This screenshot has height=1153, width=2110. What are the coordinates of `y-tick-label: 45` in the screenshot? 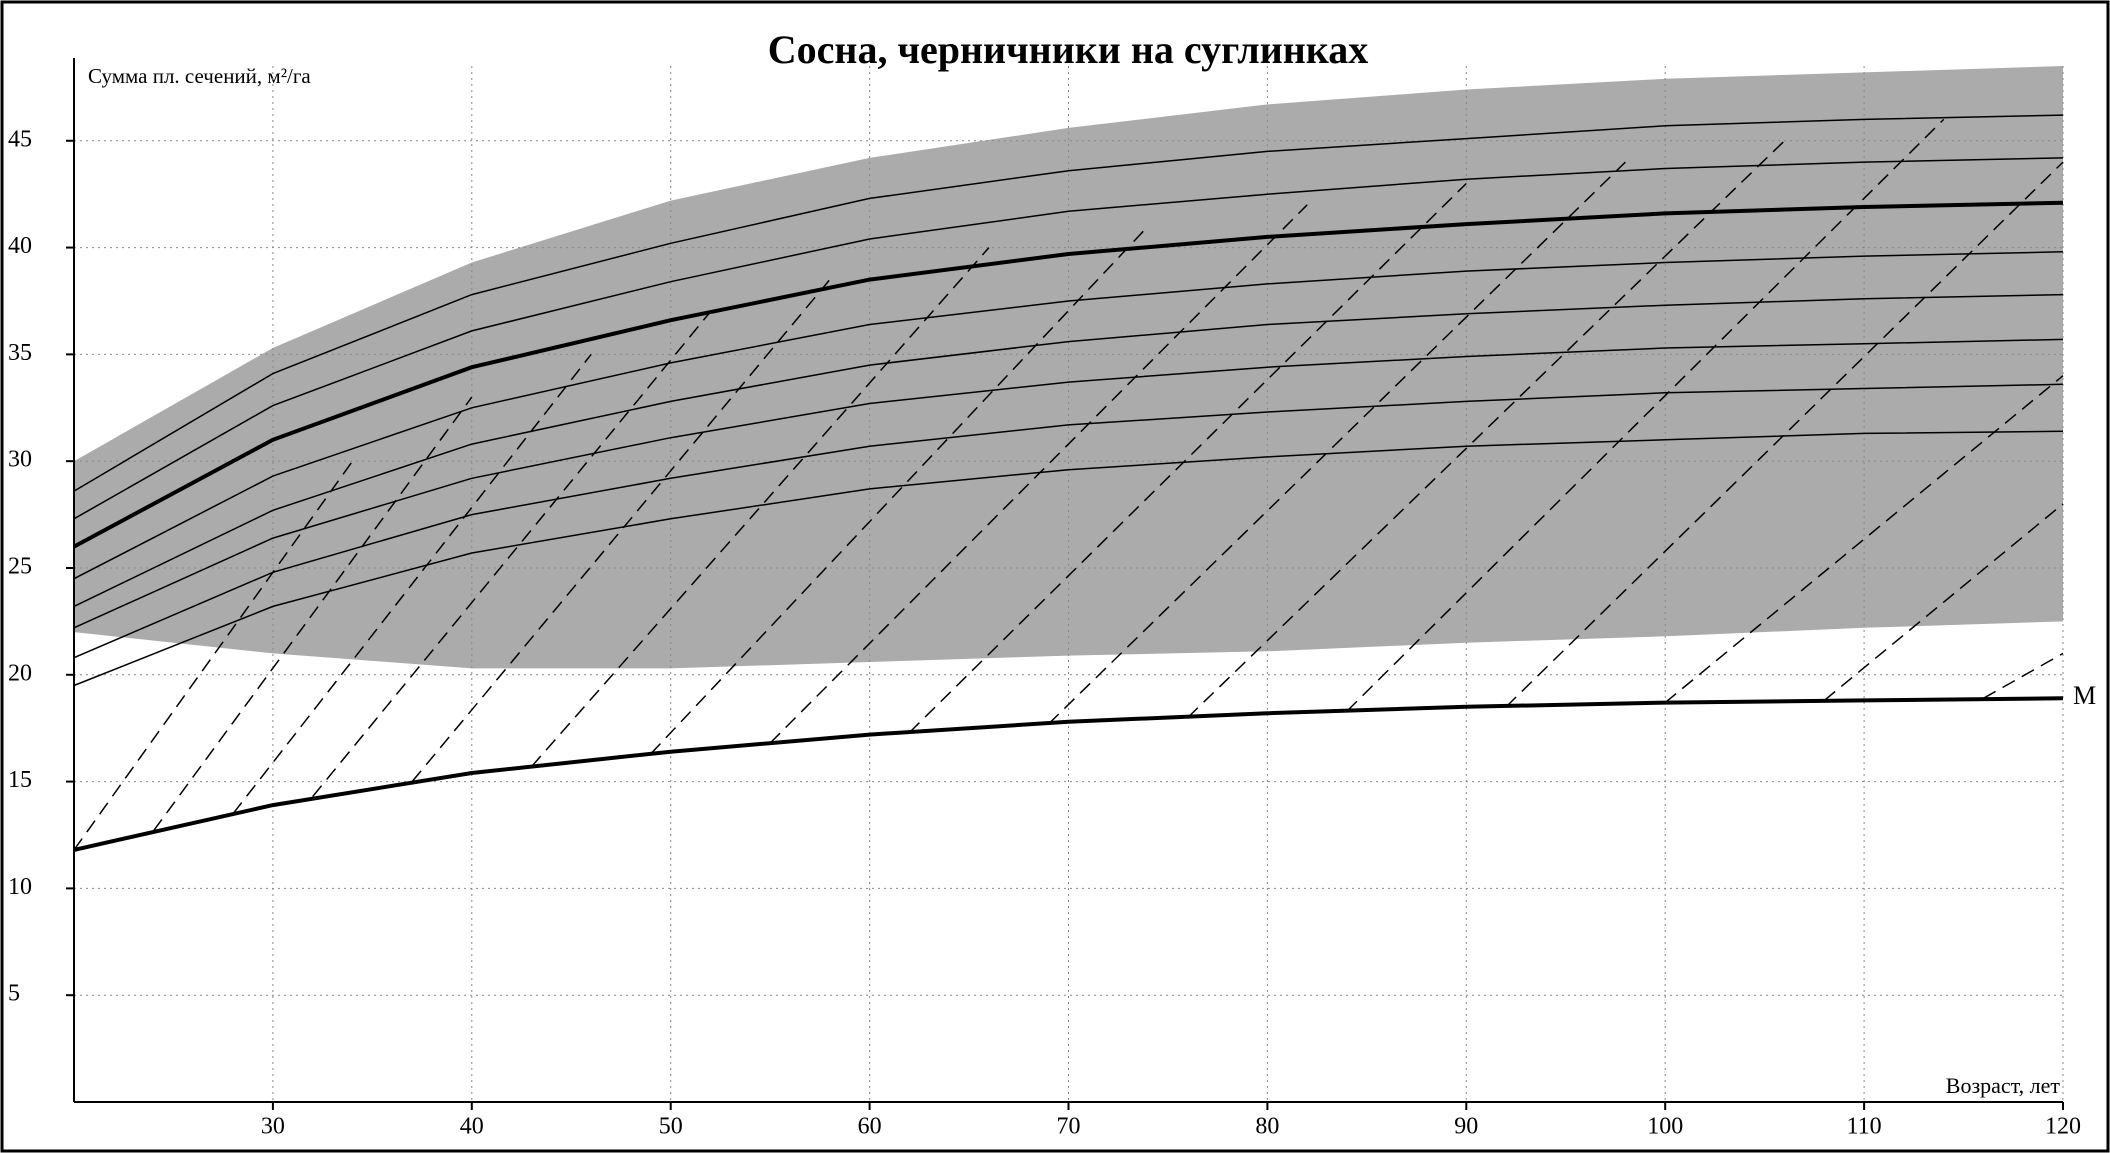 It's located at (20, 139).